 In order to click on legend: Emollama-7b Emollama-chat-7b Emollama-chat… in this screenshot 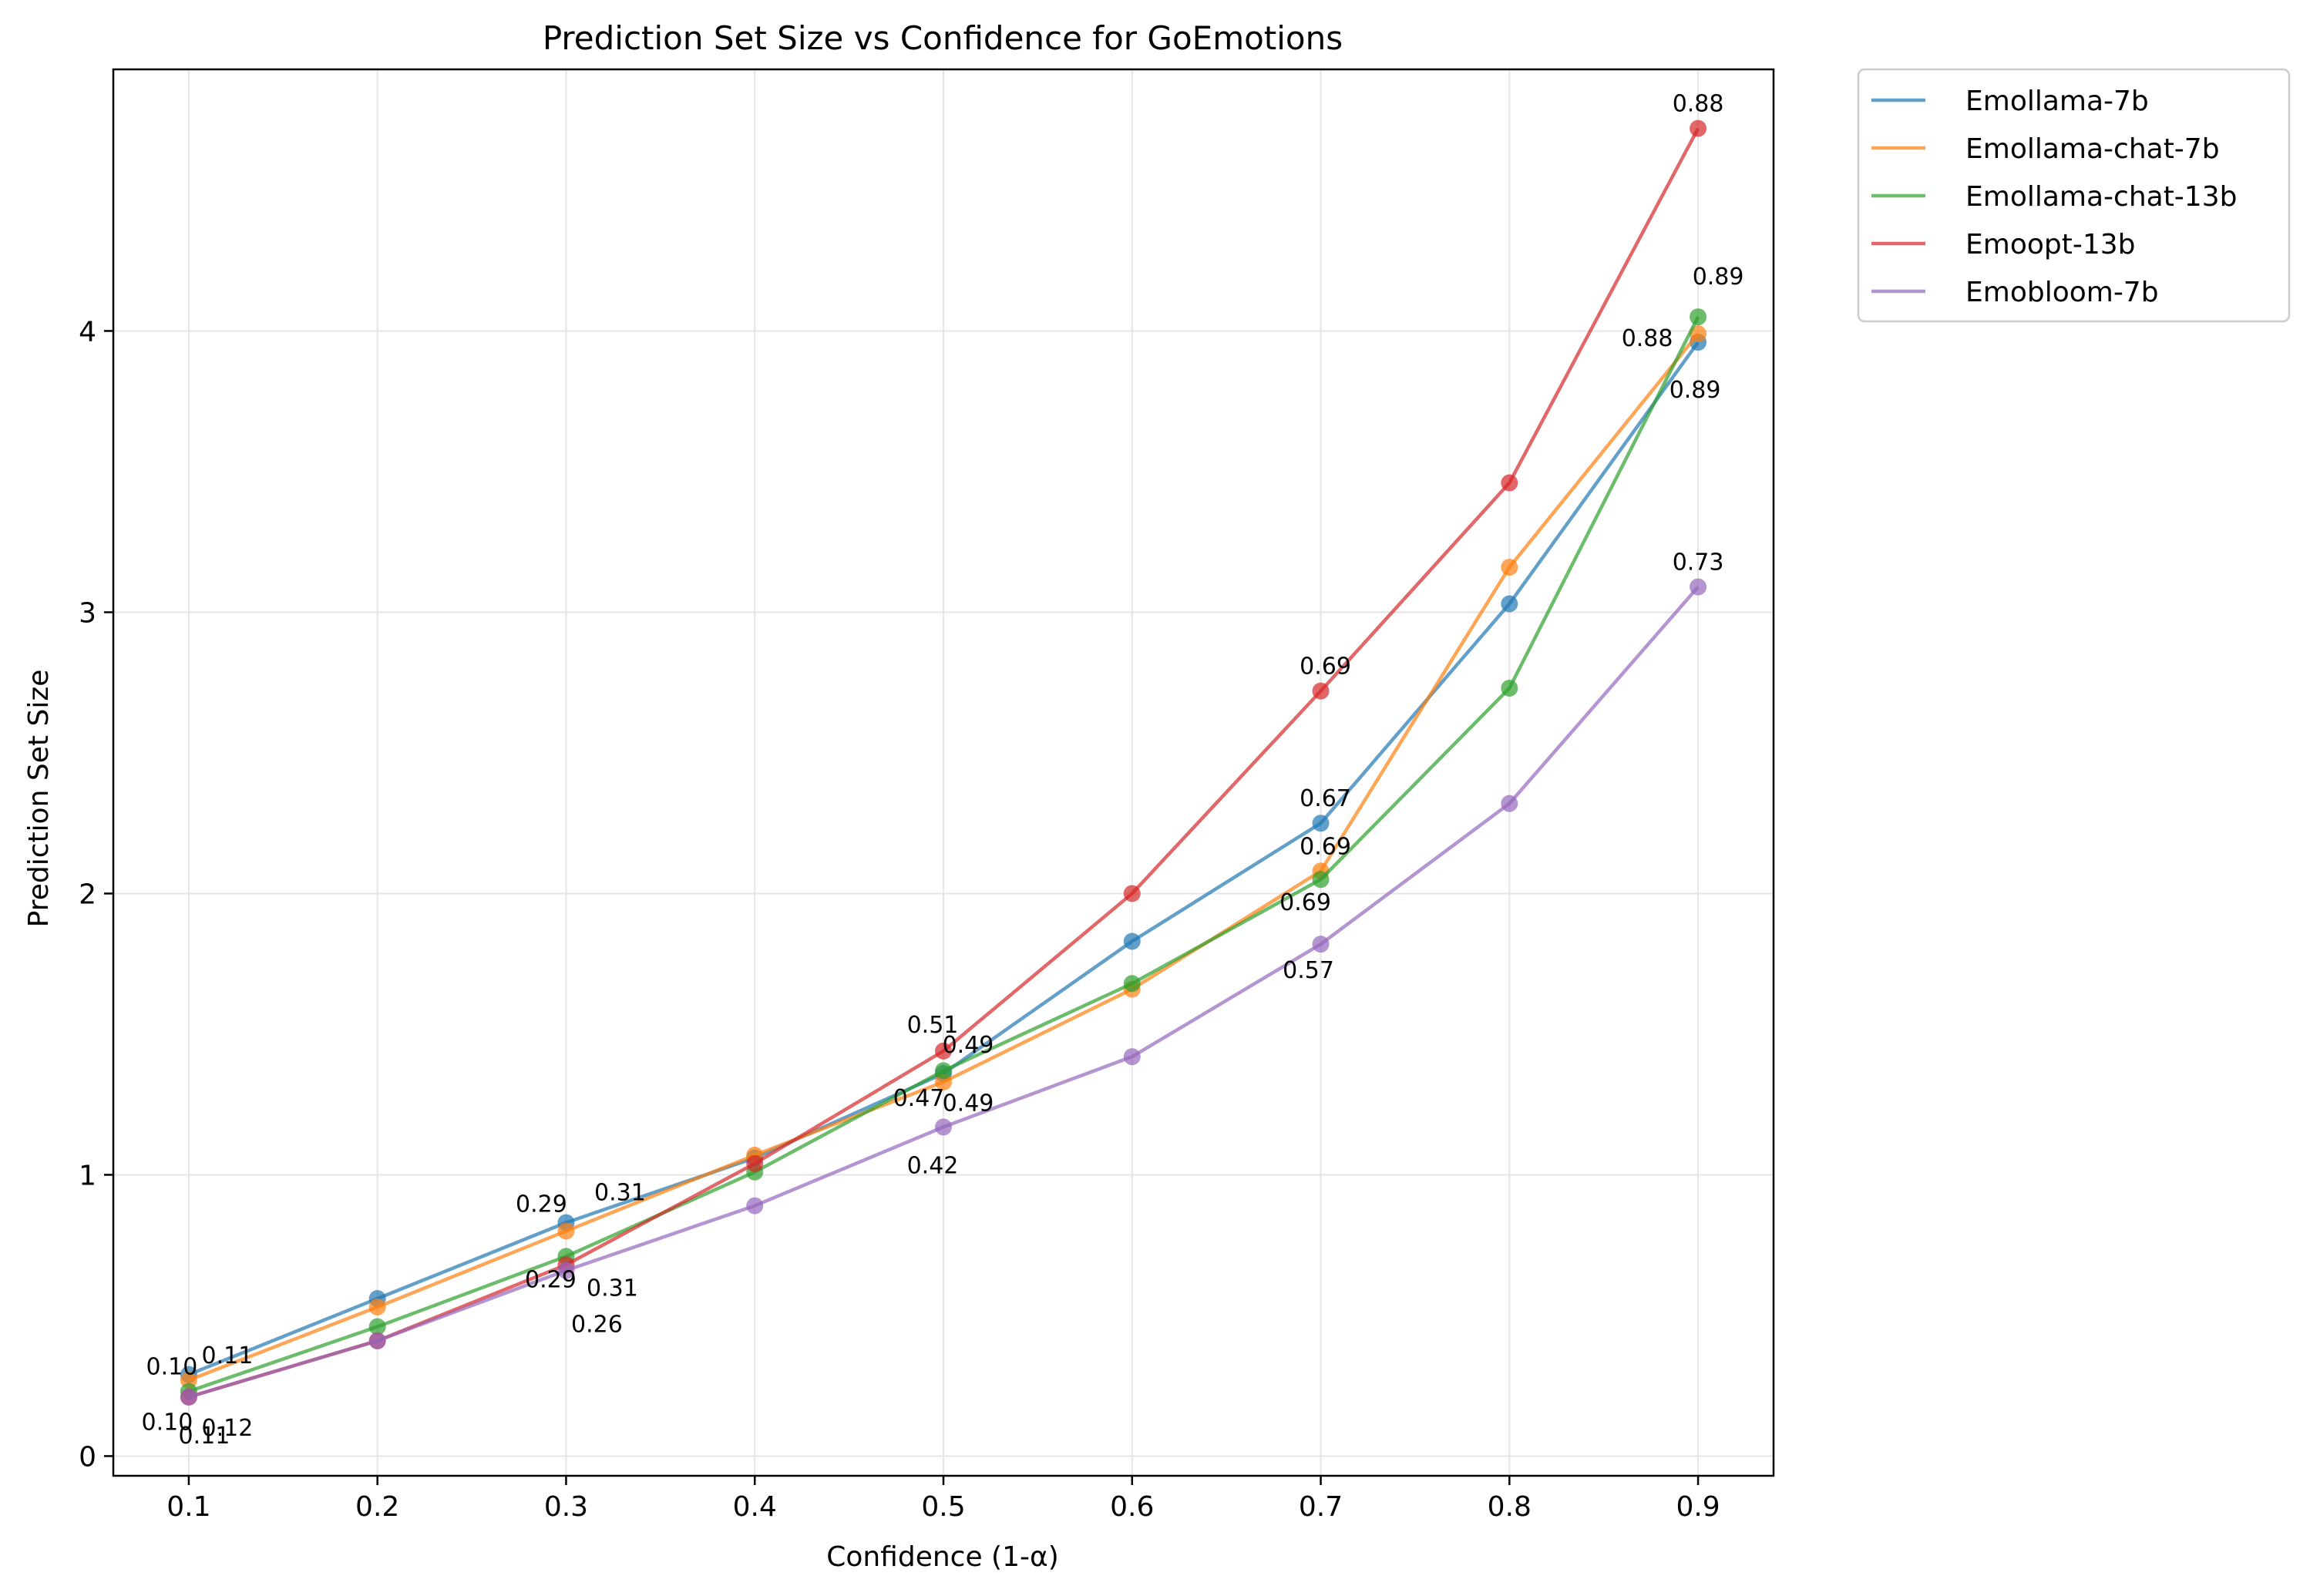, I will do `click(2074, 196)`.